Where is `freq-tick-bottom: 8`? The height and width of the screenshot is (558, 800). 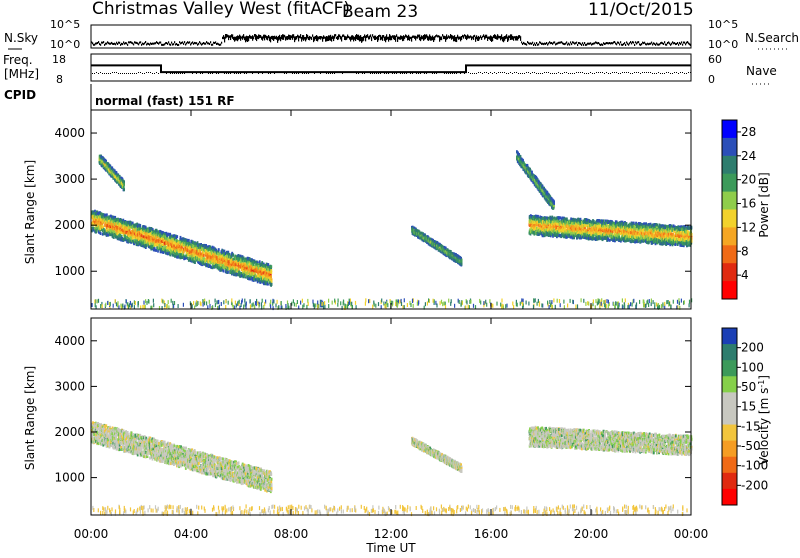
freq-tick-bottom: 8 is located at coordinates (59, 79).